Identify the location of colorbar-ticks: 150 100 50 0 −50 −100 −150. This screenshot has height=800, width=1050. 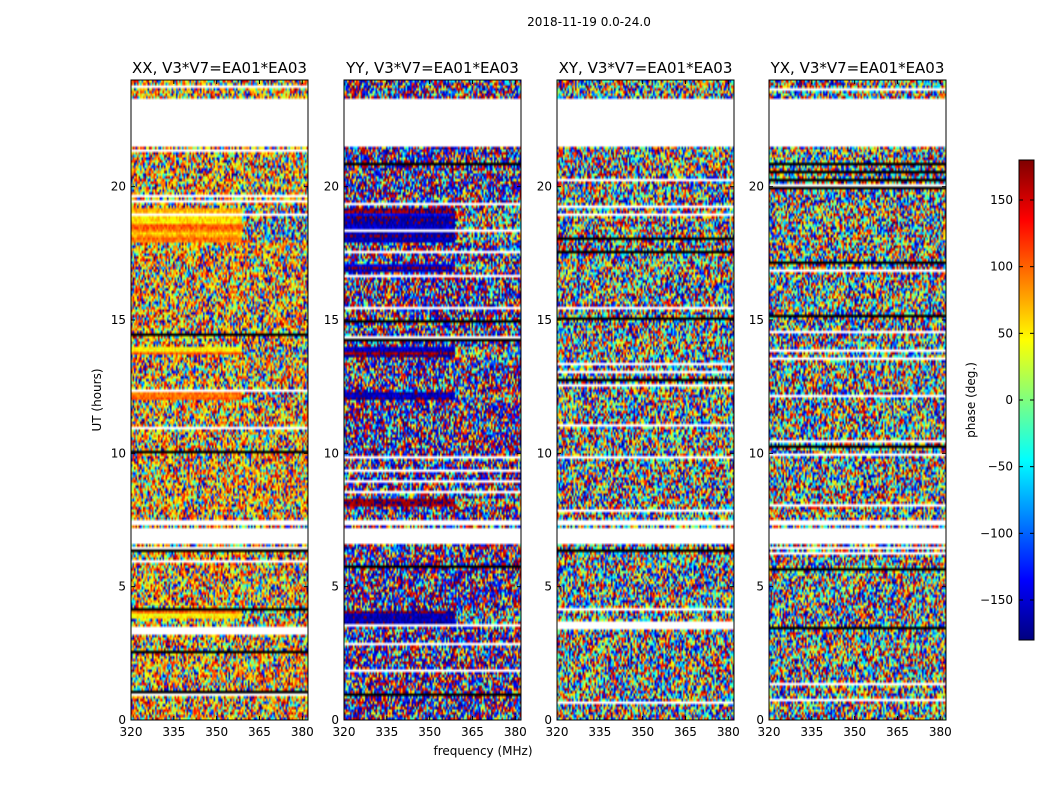
(1007, 400).